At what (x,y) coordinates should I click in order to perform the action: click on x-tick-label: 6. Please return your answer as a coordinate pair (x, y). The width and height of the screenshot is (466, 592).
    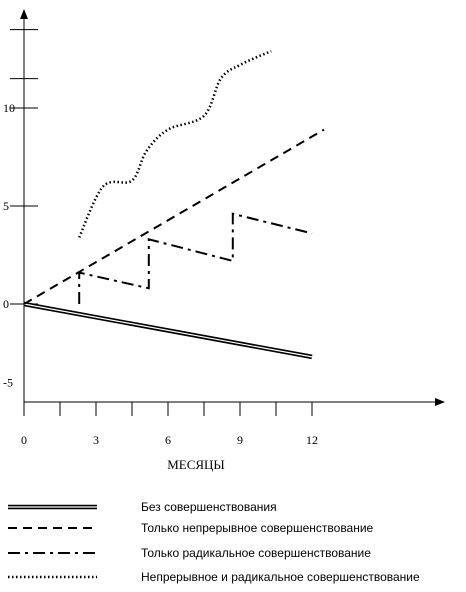
    Looking at the image, I should click on (168, 440).